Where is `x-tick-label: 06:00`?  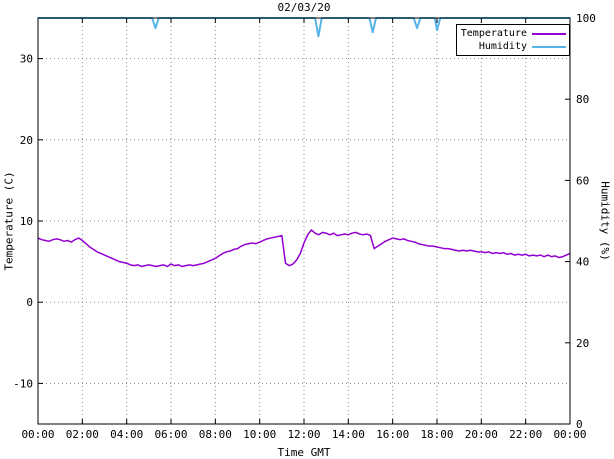 x-tick-label: 06:00 is located at coordinates (170, 434).